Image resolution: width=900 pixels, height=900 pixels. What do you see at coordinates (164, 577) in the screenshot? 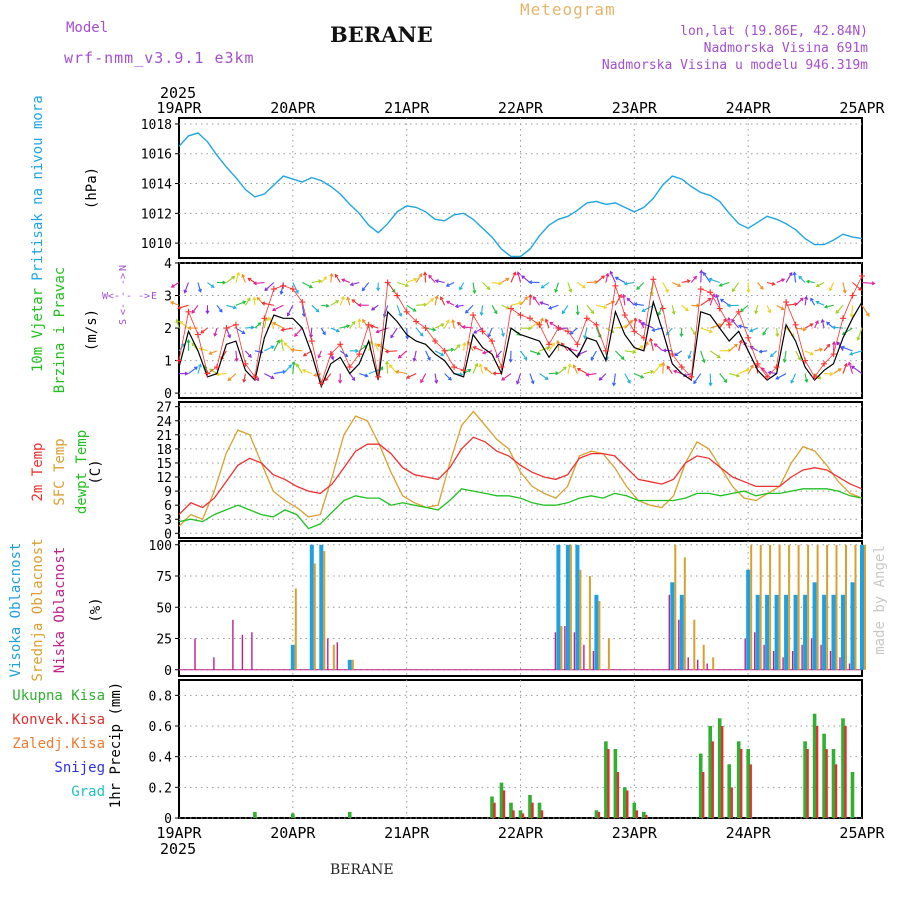
I see `cloud-tick-label: 75` at bounding box center [164, 577].